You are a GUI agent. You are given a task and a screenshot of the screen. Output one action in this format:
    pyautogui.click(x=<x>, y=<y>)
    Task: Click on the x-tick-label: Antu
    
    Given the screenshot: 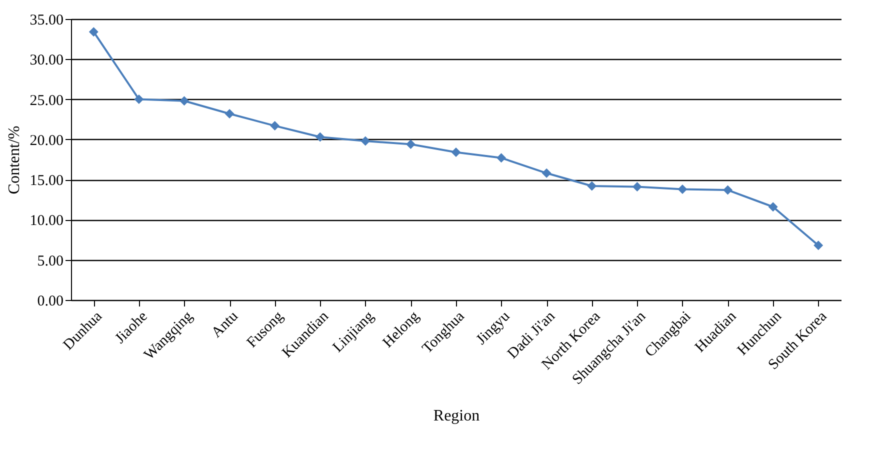 What is the action you would take?
    pyautogui.click(x=225, y=325)
    